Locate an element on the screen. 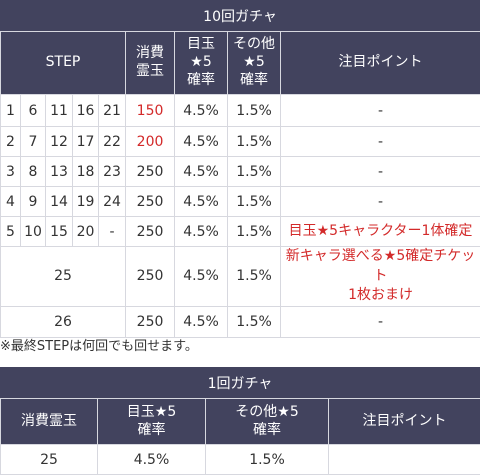  step-cell: 25 is located at coordinates (63, 277).